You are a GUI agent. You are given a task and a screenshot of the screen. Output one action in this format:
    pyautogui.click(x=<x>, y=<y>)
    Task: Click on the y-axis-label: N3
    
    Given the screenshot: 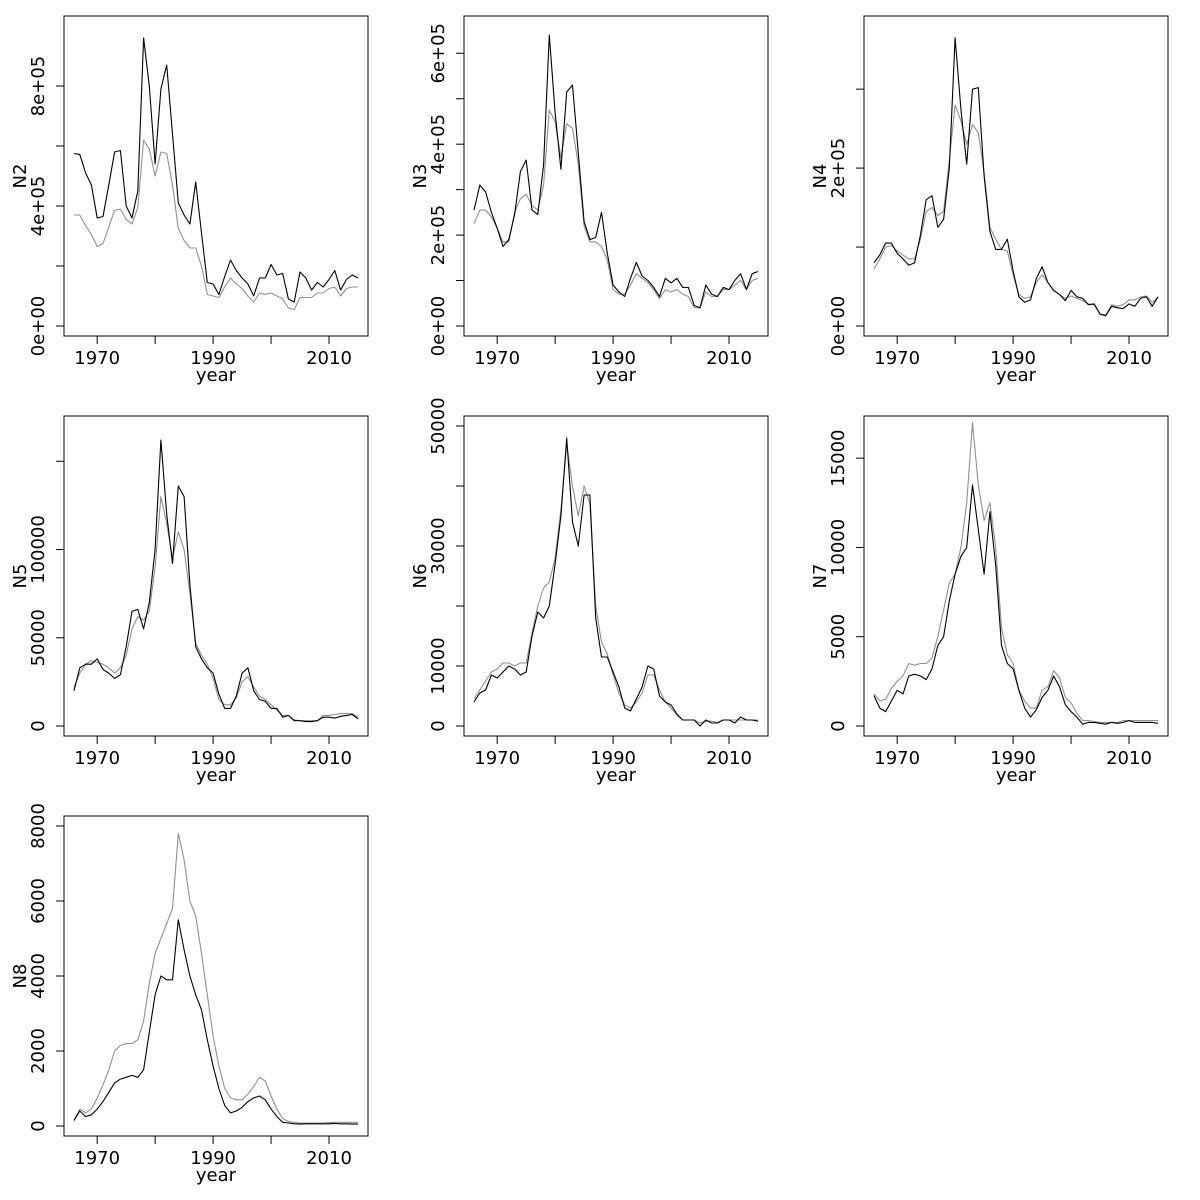 What is the action you would take?
    pyautogui.click(x=420, y=176)
    